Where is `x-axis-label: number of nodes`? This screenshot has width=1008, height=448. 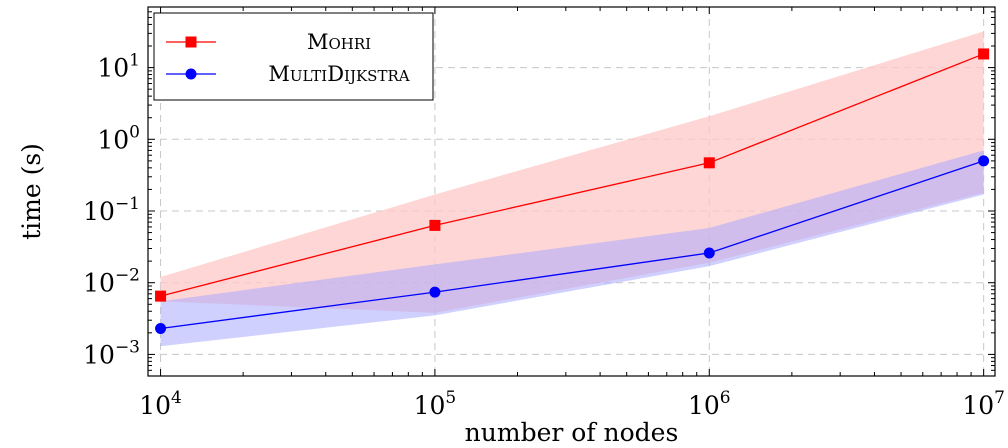 x-axis-label: number of nodes is located at coordinates (572, 432).